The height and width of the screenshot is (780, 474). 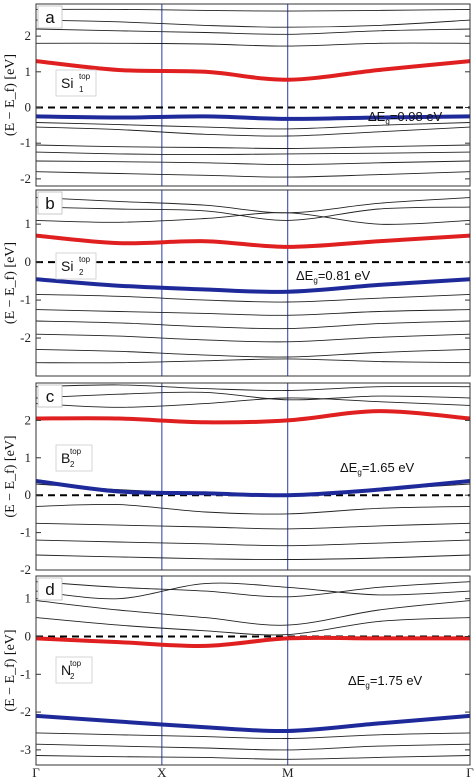 What do you see at coordinates (66, 670) in the screenshot?
I see `site-label-text: N` at bounding box center [66, 670].